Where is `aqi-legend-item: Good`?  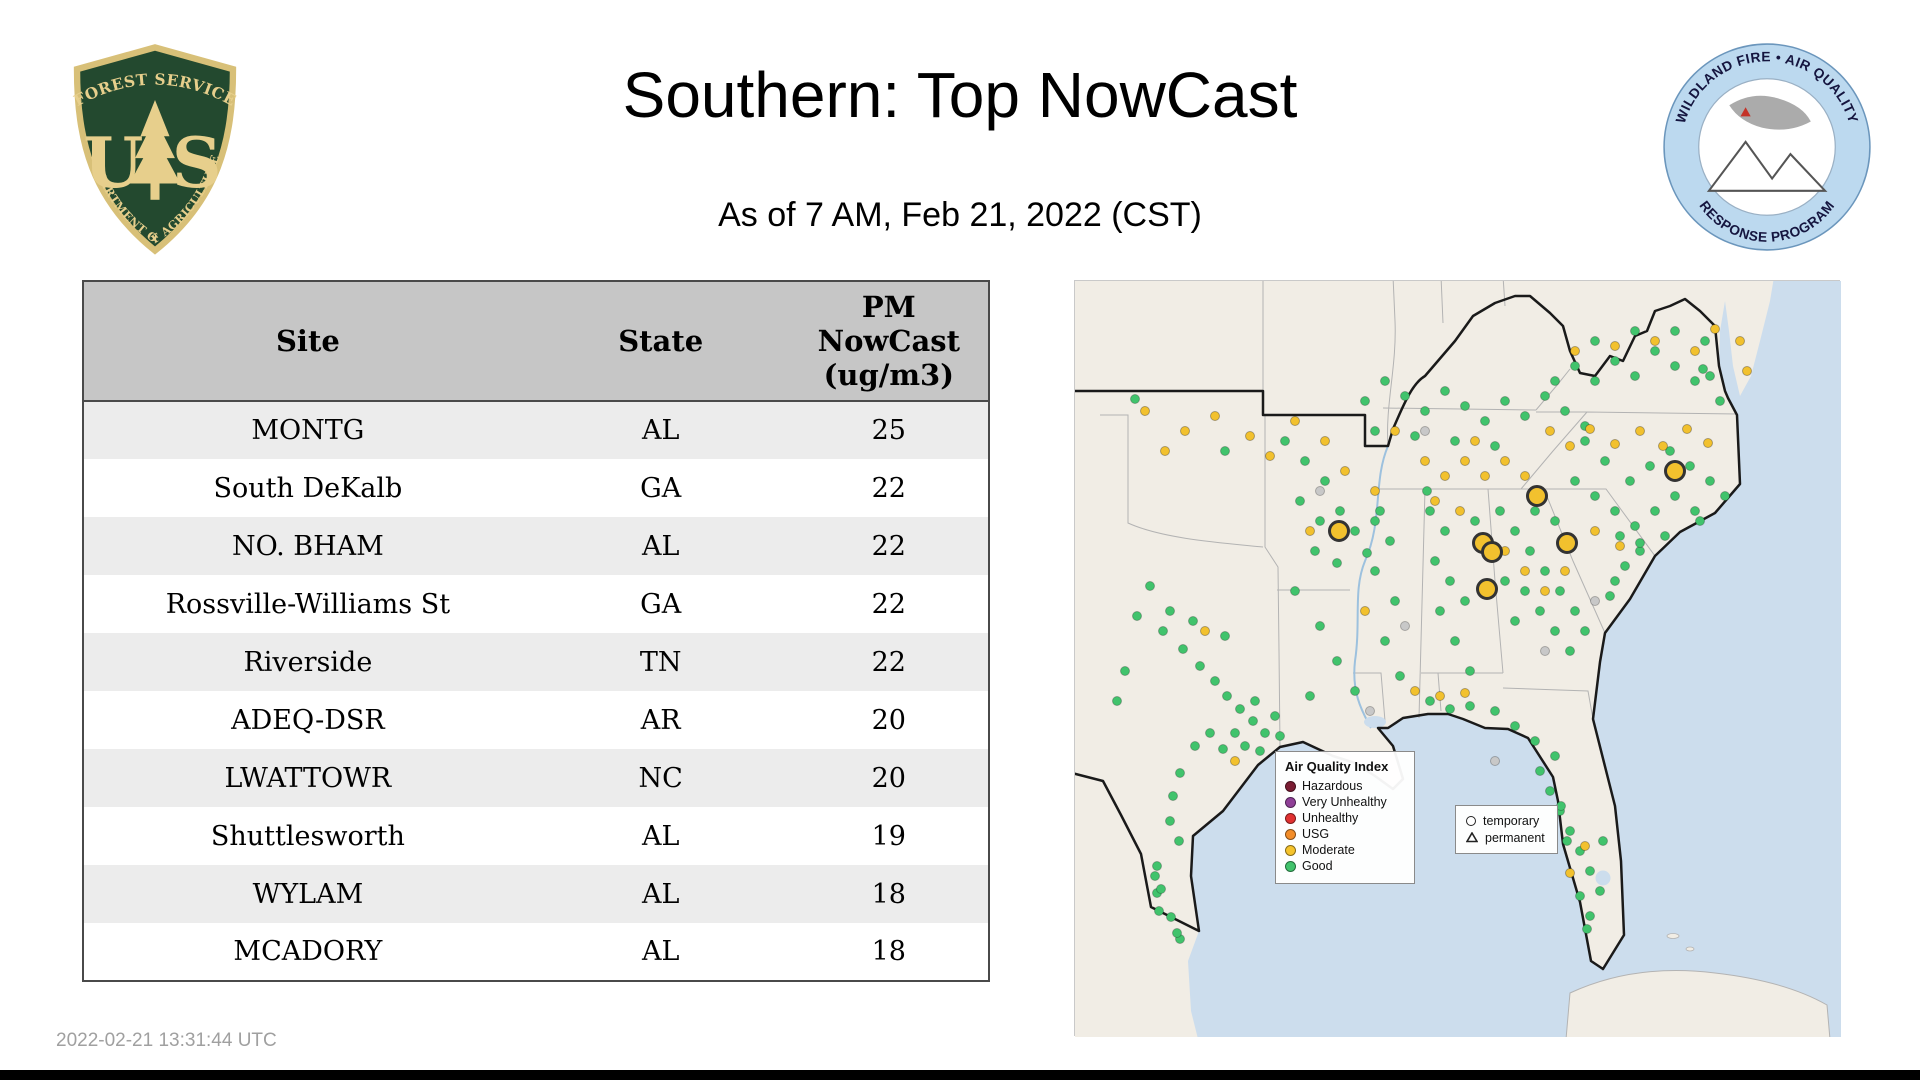
aqi-legend-item: Good is located at coordinates (1345, 866).